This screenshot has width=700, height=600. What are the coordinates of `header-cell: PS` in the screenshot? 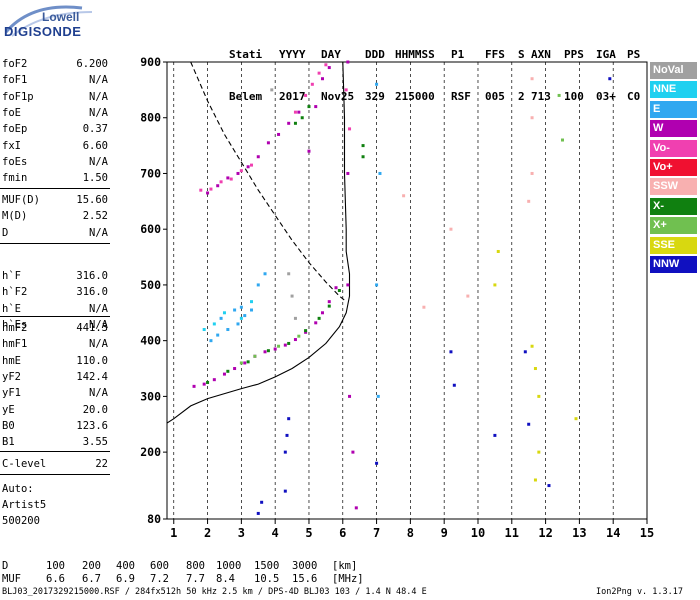 It's located at (634, 54).